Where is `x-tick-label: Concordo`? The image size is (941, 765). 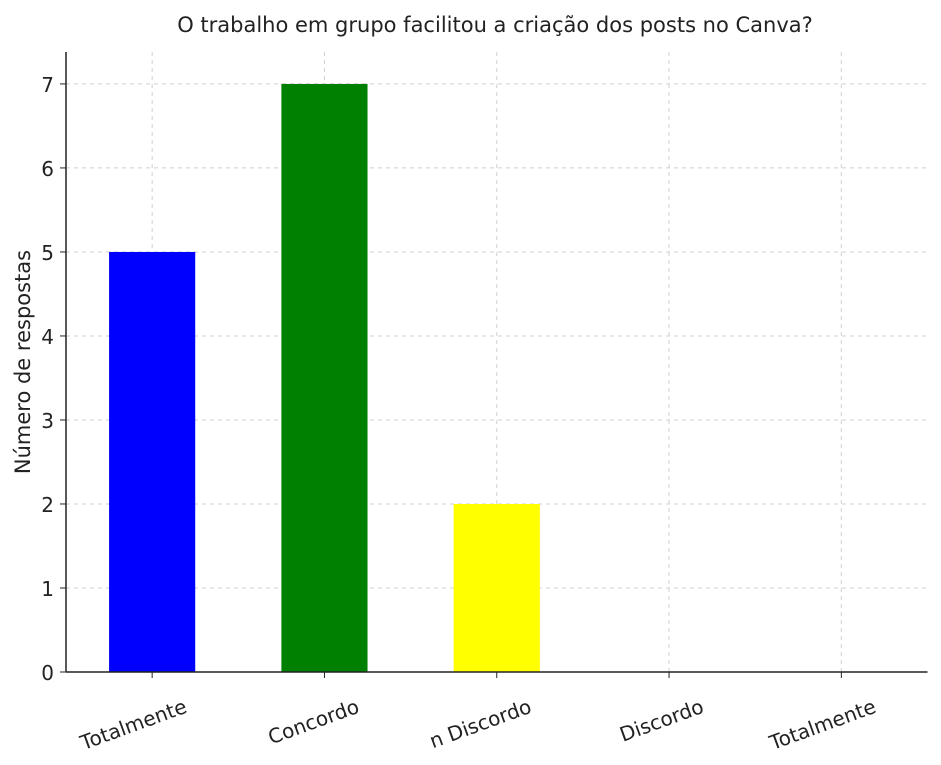
x-tick-label: Concordo is located at coordinates (313, 721).